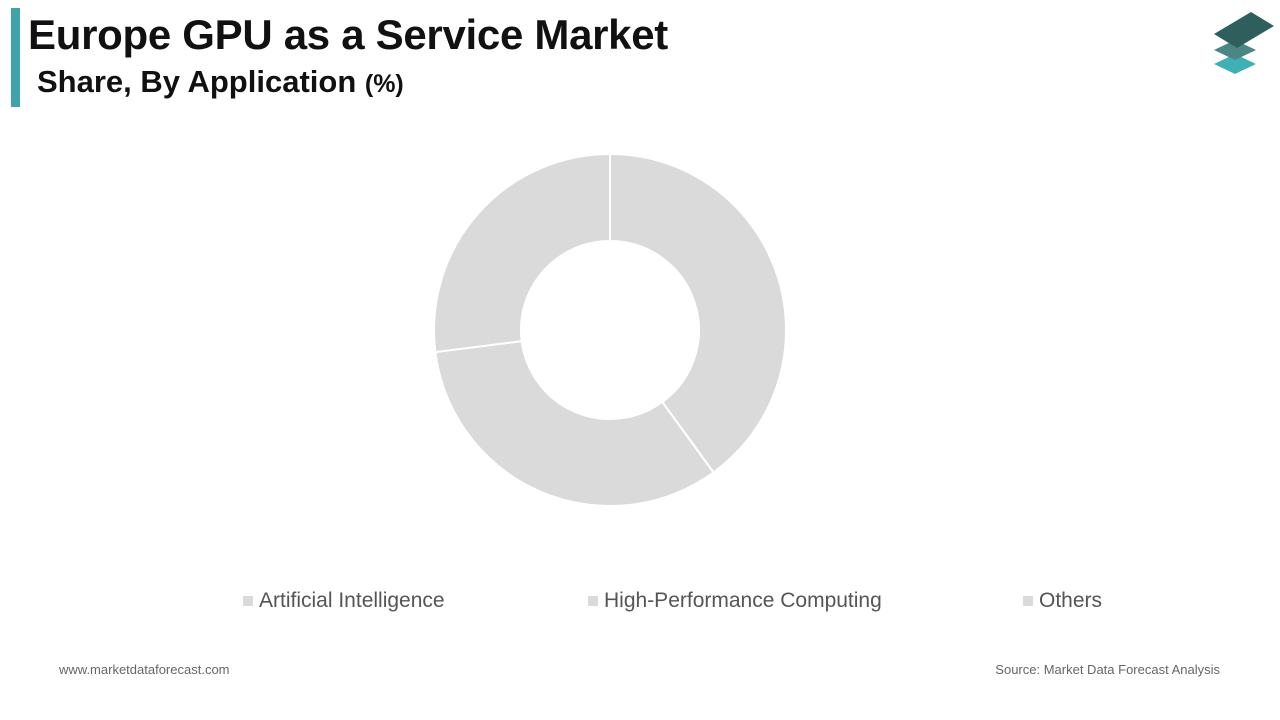 Image resolution: width=1280 pixels, height=720 pixels. Describe the element at coordinates (522, 253) in the screenshot. I see `donut-slice-others` at that location.